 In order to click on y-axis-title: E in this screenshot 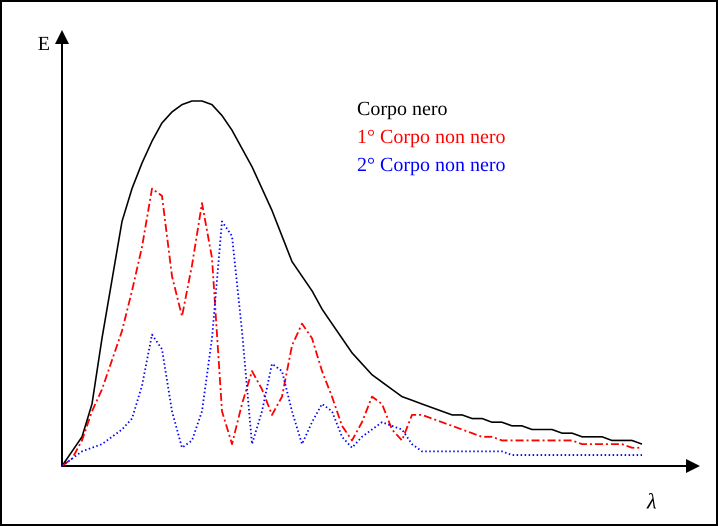, I will do `click(44, 44)`.